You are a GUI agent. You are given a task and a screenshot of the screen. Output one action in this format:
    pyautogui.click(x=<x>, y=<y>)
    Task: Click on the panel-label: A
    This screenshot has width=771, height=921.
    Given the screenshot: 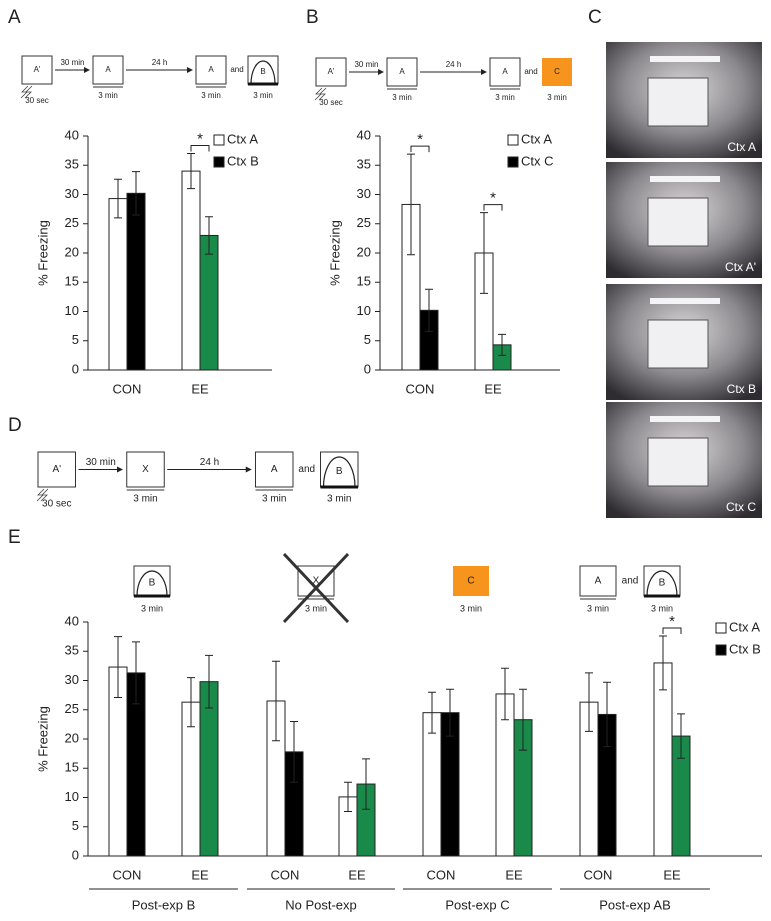 What is the action you would take?
    pyautogui.click(x=14, y=17)
    